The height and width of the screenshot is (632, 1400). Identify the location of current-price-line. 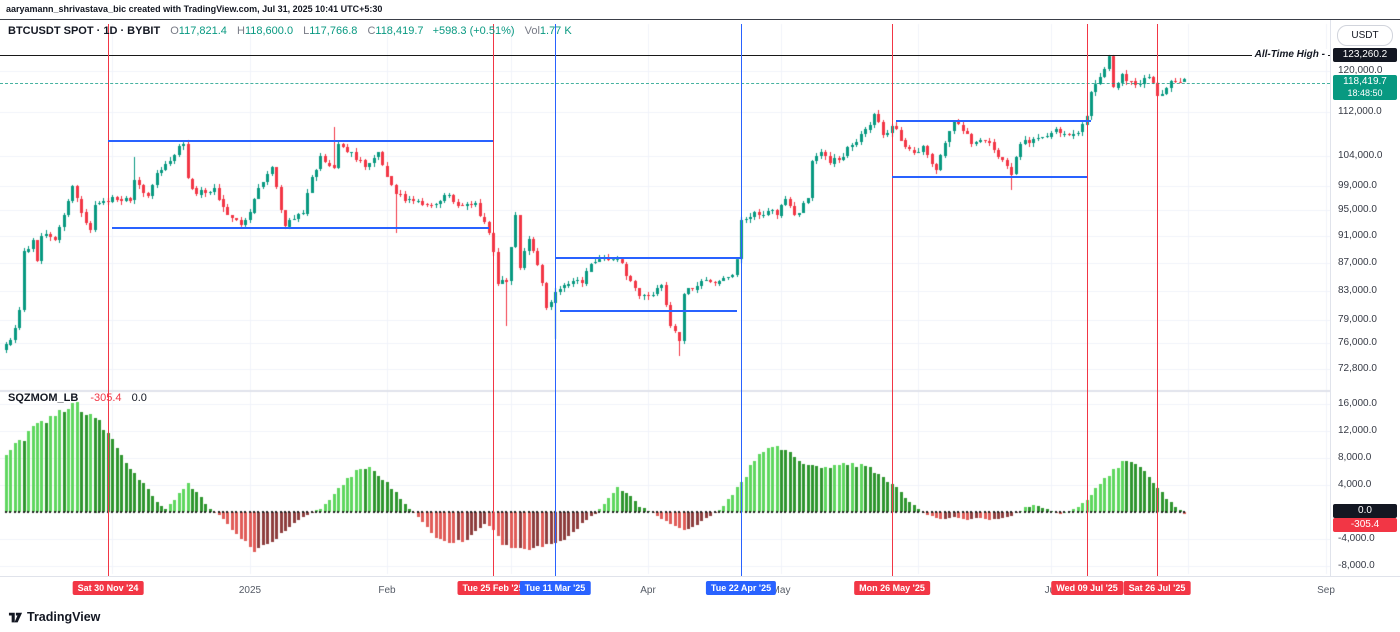
(665, 83).